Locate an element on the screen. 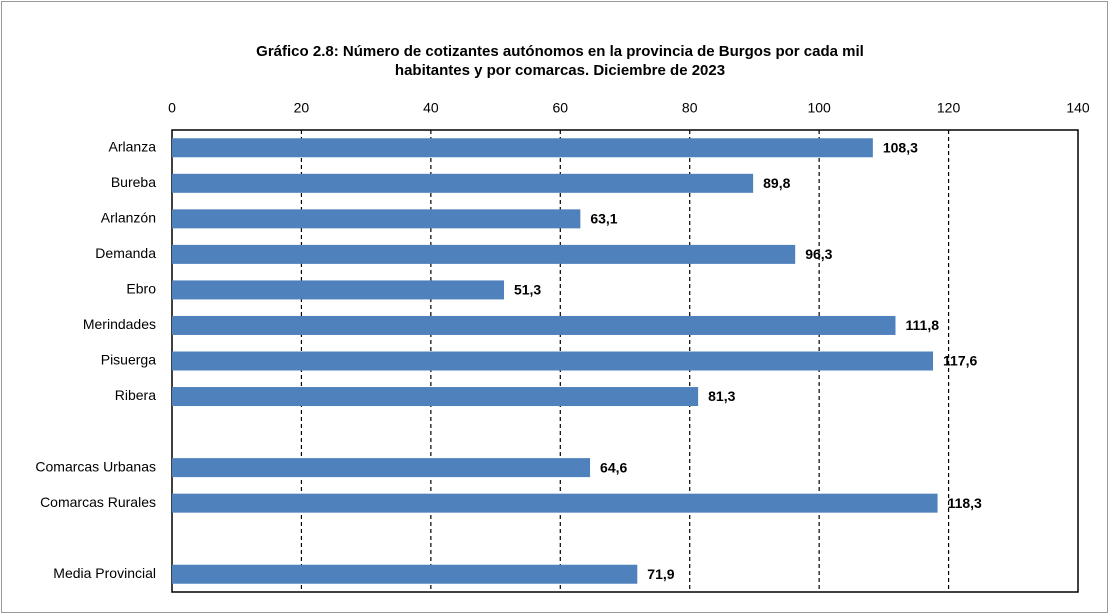  x-tick-label: 60 is located at coordinates (560, 108).